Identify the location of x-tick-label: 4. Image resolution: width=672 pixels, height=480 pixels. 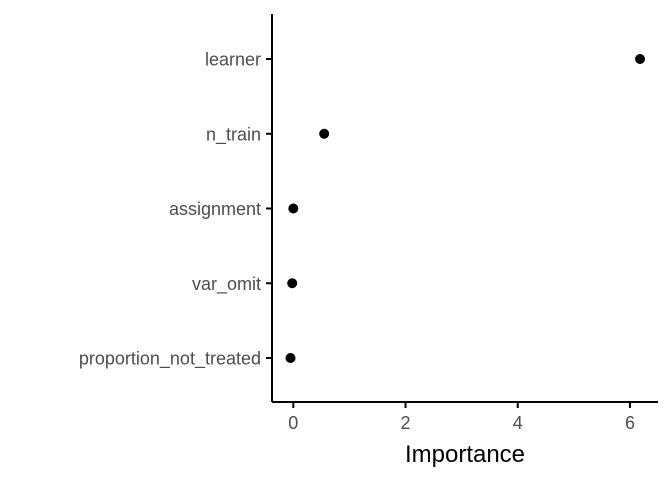
(518, 423).